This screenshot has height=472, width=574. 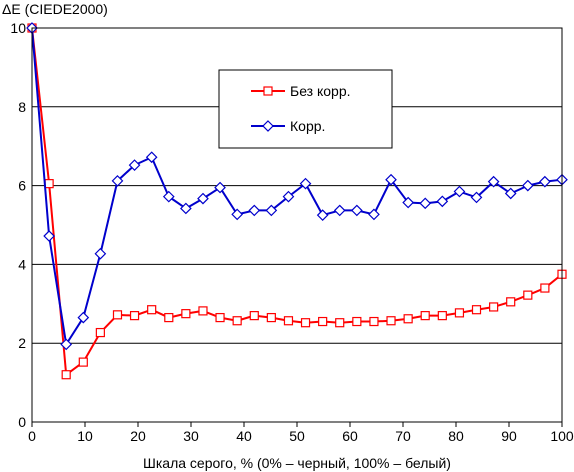 I want to click on x-tick-label: 10, so click(x=85, y=436).